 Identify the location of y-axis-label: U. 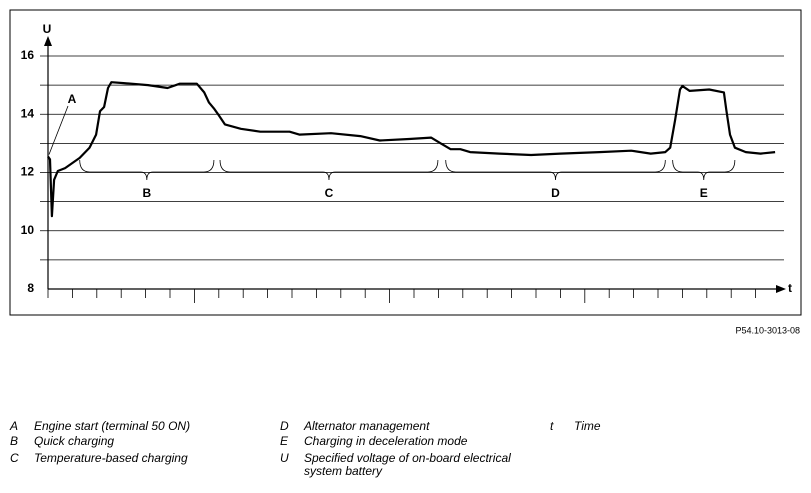
(47, 29).